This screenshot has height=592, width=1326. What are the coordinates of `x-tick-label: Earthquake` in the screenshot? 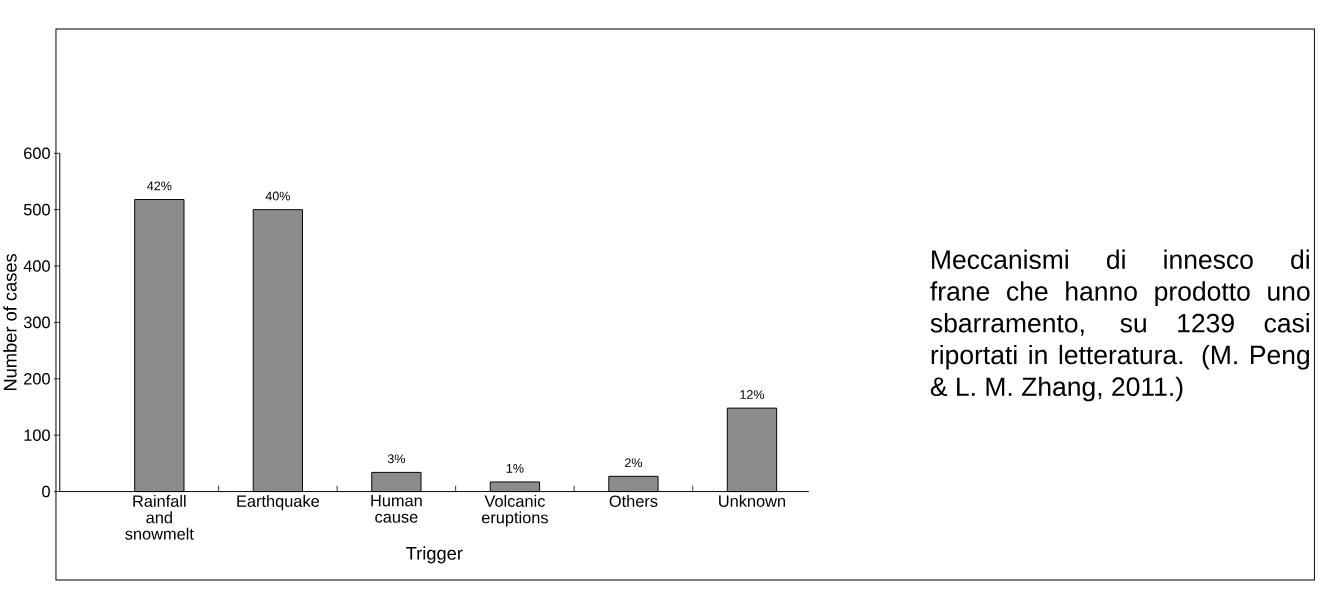 It's located at (278, 502).